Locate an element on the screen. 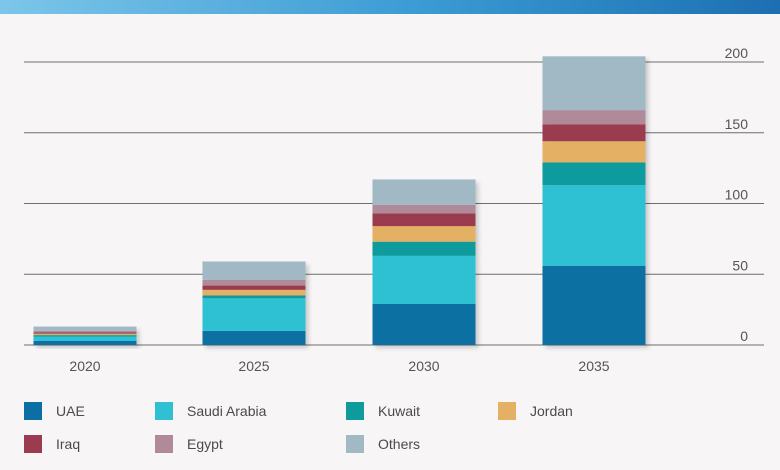 The height and width of the screenshot is (470, 780). top-accent-band is located at coordinates (390, 7).